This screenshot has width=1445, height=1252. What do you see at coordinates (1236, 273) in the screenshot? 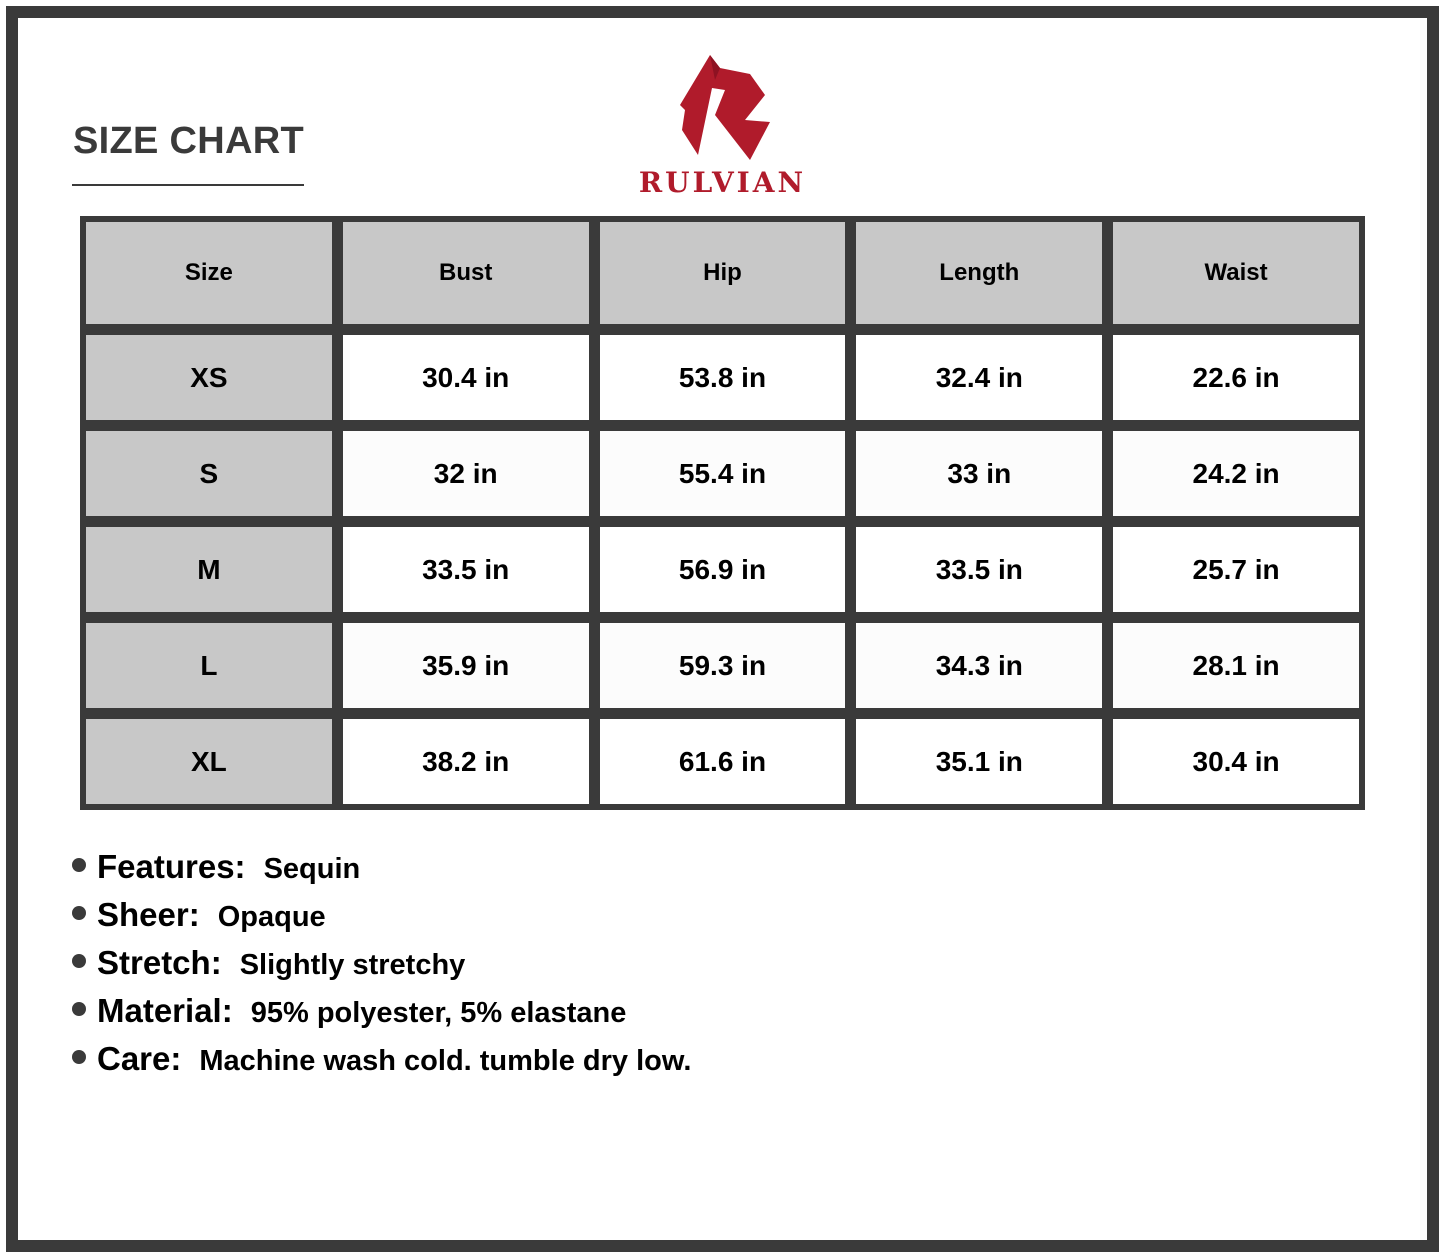
I see `column-header-waist: Waist` at bounding box center [1236, 273].